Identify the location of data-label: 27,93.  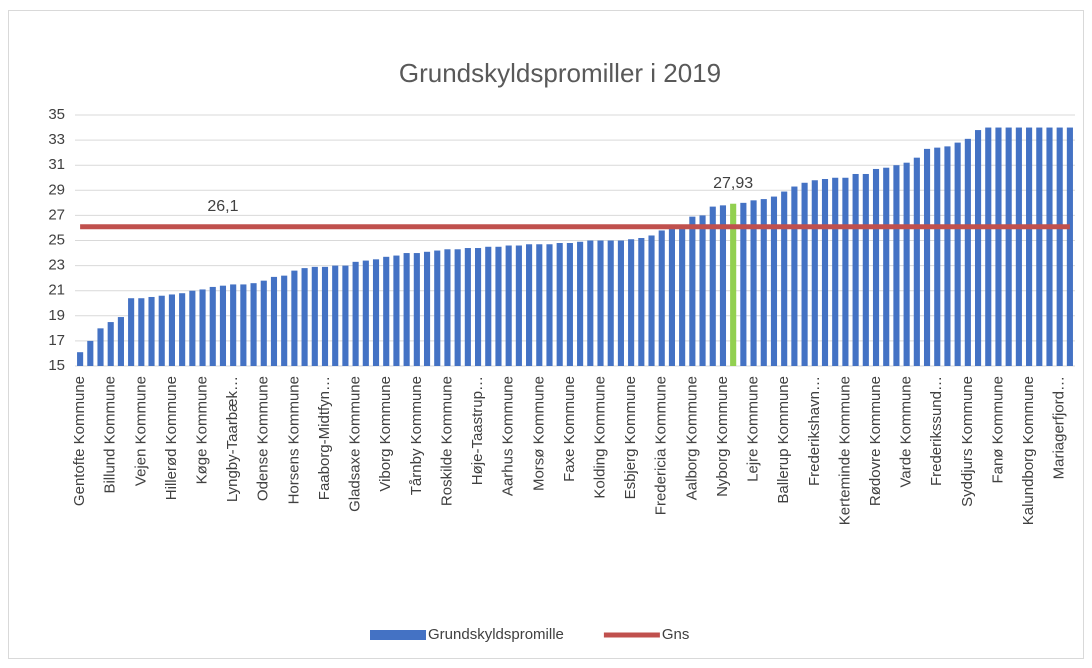
(733, 183).